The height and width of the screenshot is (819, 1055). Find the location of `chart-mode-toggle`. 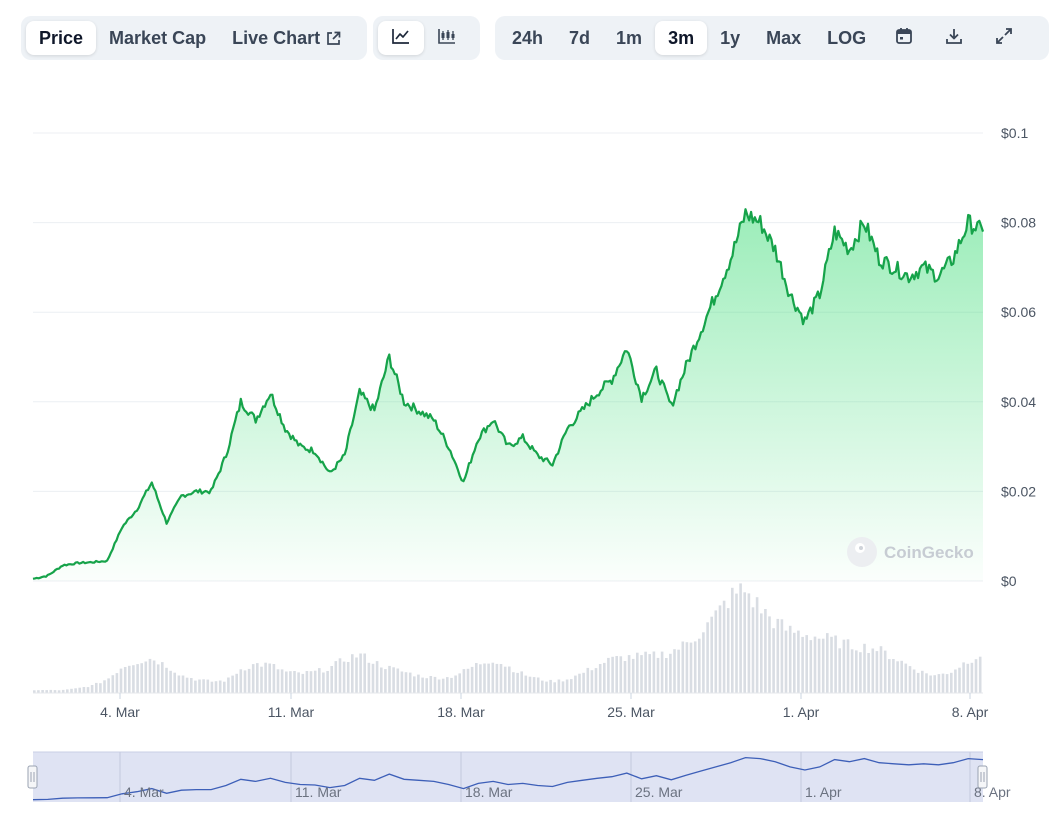

chart-mode-toggle is located at coordinates (426, 38).